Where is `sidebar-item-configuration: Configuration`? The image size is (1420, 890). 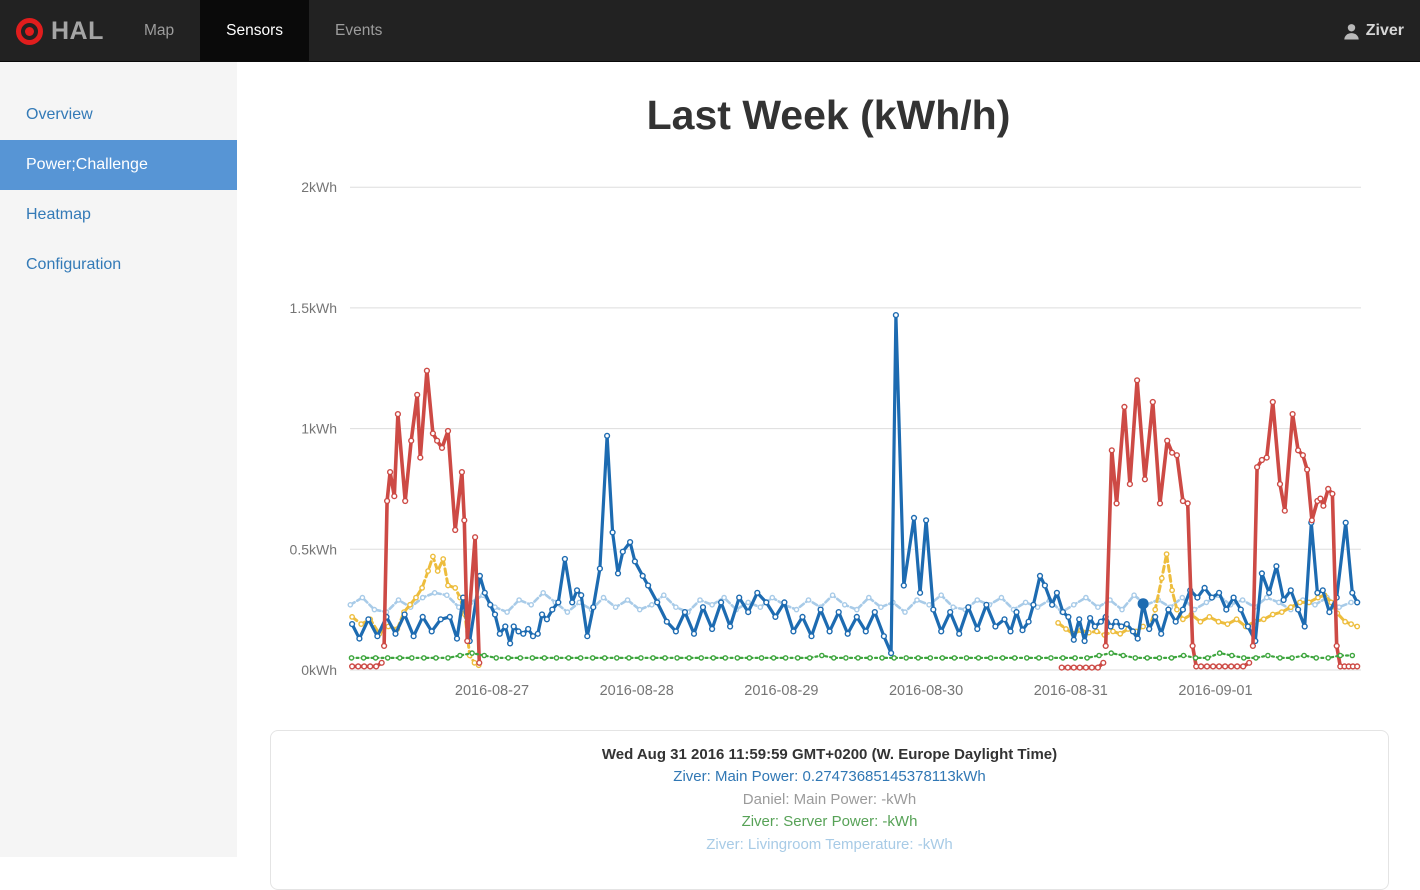 sidebar-item-configuration: Configuration is located at coordinates (74, 264).